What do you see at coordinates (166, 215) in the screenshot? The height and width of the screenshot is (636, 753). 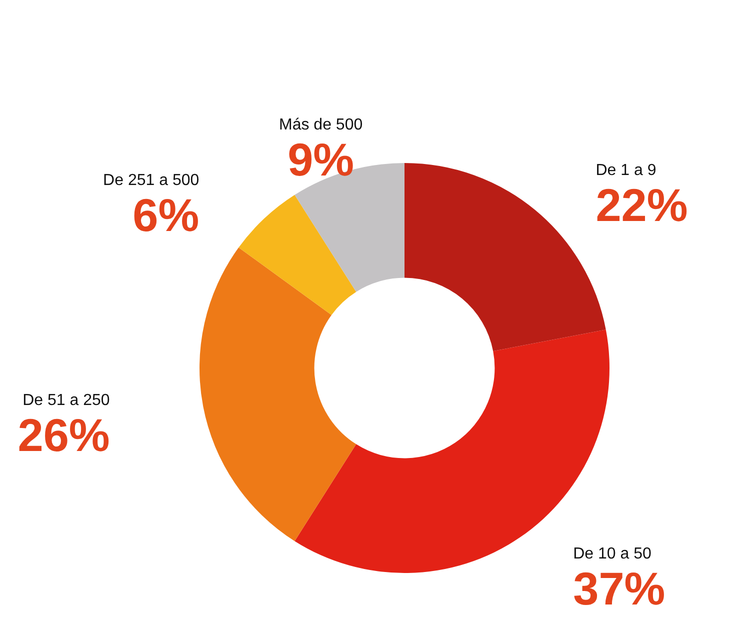 I see `data-label: 6%` at bounding box center [166, 215].